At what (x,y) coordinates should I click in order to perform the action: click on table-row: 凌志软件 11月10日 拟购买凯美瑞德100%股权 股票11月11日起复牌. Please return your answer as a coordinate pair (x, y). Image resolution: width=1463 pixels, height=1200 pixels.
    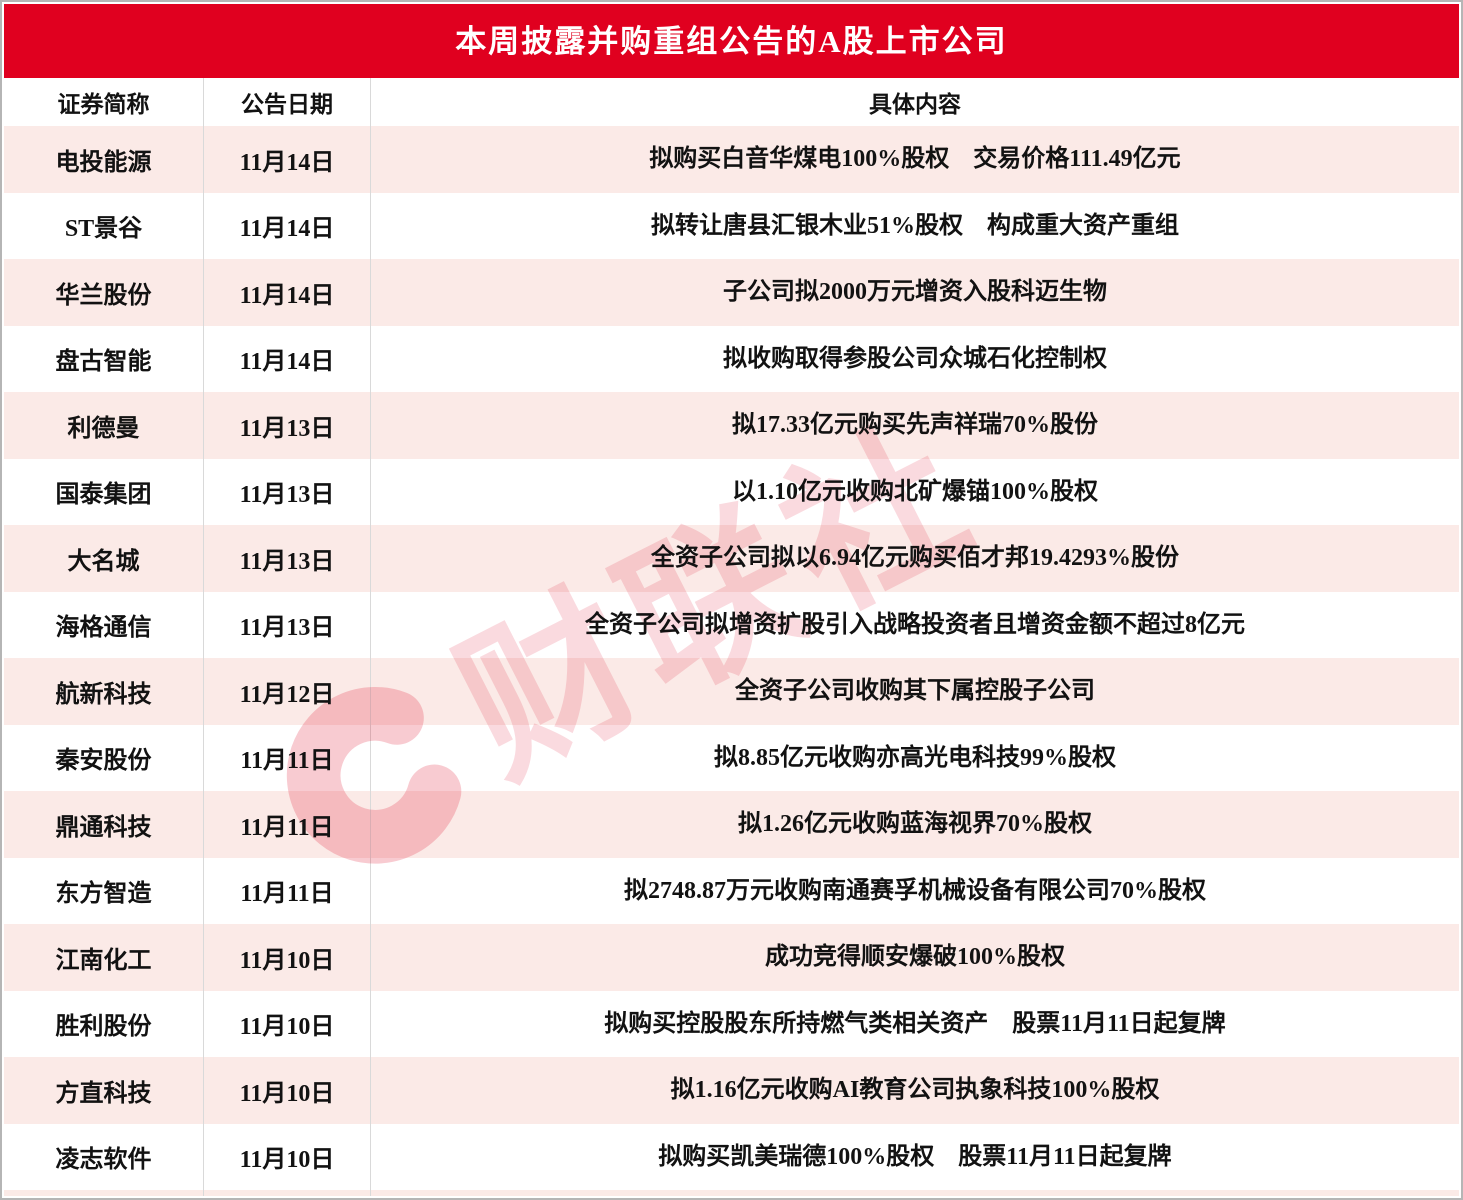
    Looking at the image, I should click on (731, 1157).